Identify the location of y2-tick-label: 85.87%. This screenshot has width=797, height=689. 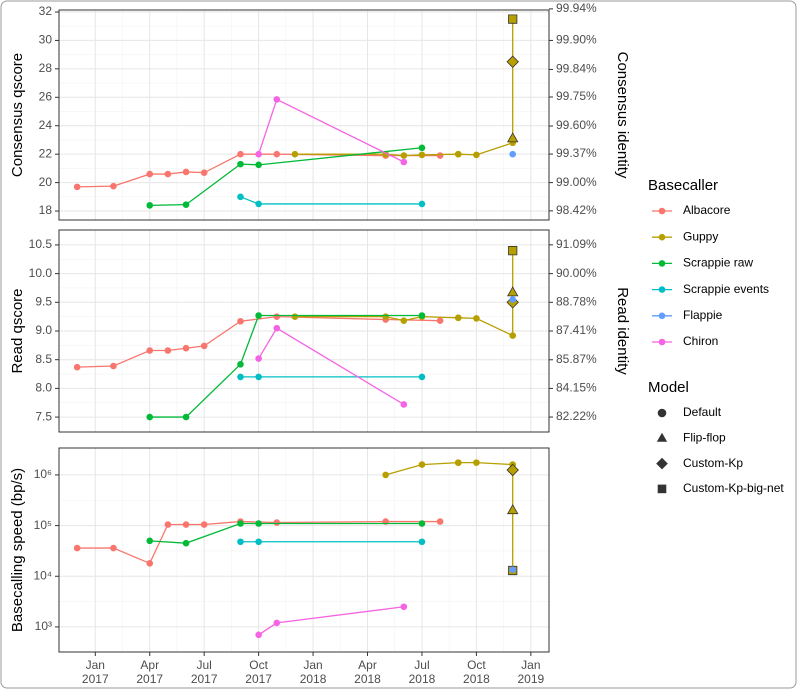
(576, 359).